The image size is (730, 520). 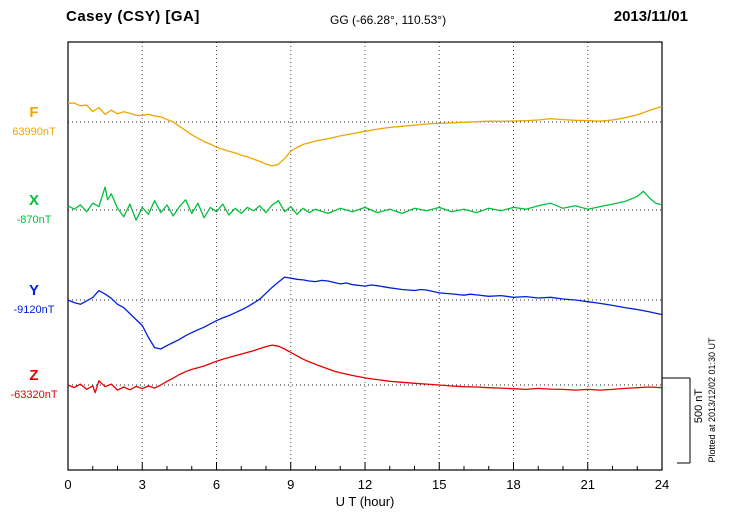 I want to click on x-tick-label: 15, so click(x=439, y=484).